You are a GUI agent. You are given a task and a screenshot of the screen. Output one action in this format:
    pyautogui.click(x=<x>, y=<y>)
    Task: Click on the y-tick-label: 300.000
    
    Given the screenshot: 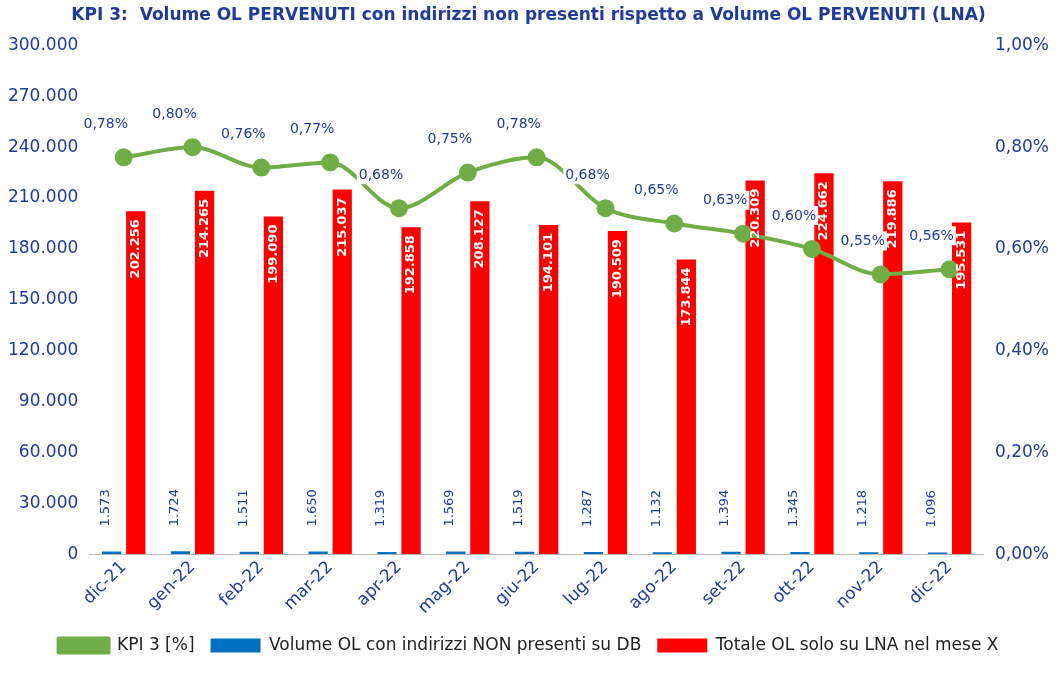 What is the action you would take?
    pyautogui.click(x=43, y=43)
    